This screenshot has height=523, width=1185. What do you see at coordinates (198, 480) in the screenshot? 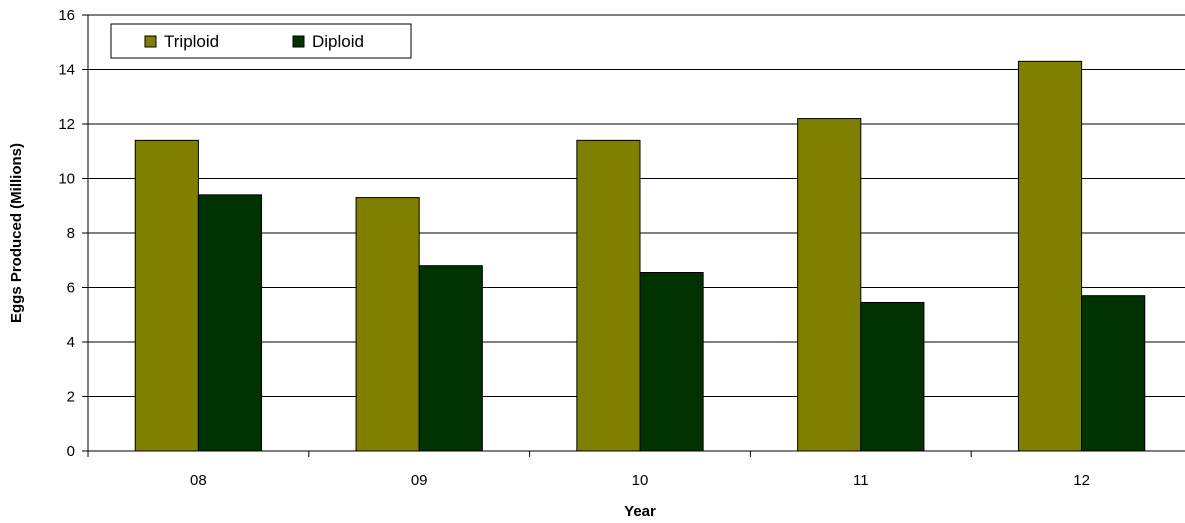
I see `x-tick-label: 08` at bounding box center [198, 480].